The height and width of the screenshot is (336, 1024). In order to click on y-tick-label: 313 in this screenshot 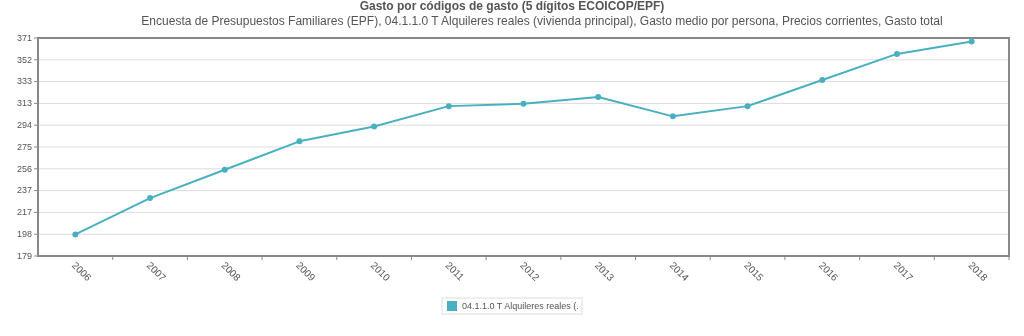, I will do `click(24, 103)`.